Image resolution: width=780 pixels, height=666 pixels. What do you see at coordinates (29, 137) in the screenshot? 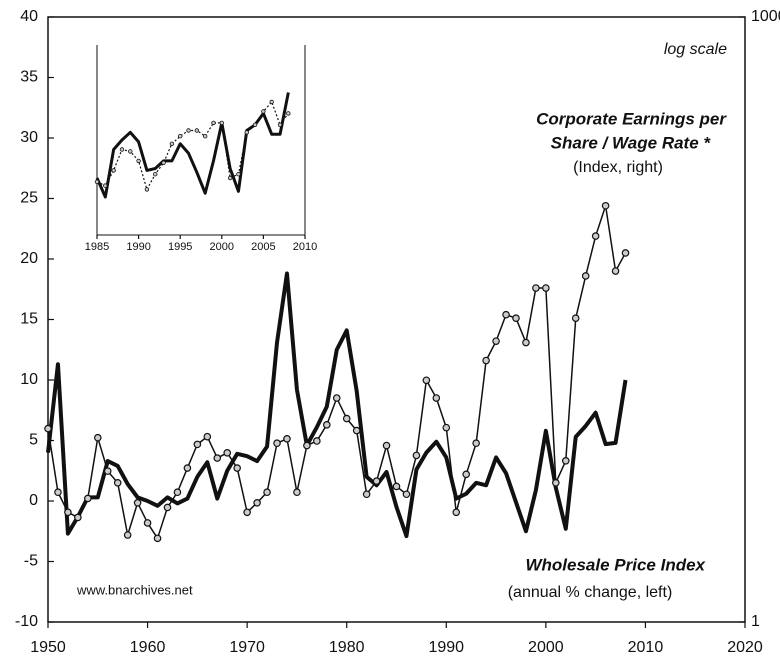
I see `y-tick-label: 30` at bounding box center [29, 137].